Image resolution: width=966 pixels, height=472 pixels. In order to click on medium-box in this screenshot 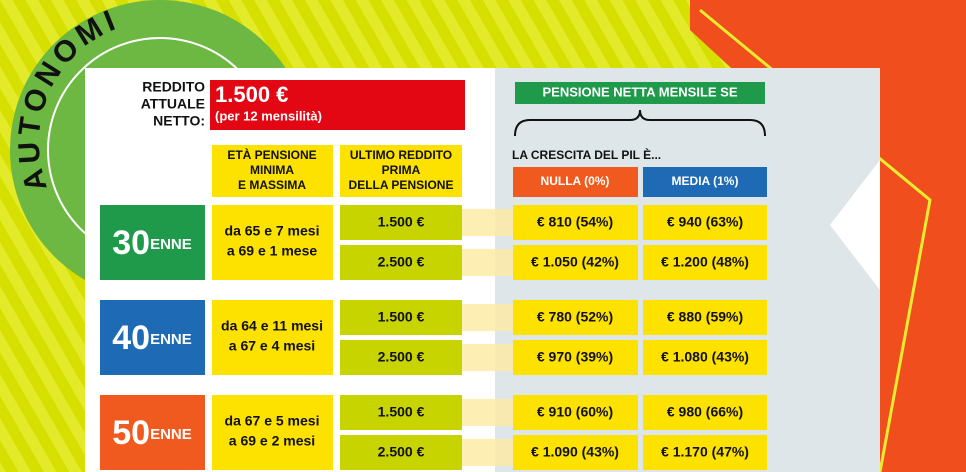, I will do `click(705, 182)`.